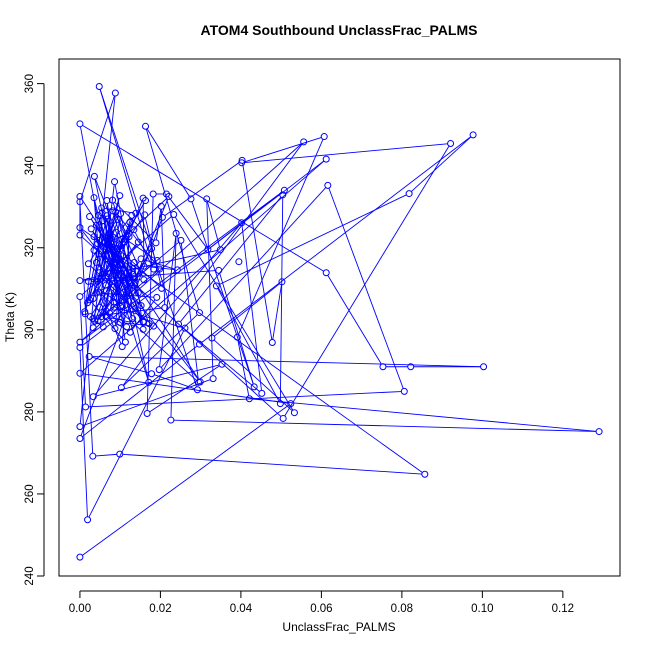 The width and height of the screenshot is (650, 650). I want to click on x-tick-label: 0.04, so click(241, 609).